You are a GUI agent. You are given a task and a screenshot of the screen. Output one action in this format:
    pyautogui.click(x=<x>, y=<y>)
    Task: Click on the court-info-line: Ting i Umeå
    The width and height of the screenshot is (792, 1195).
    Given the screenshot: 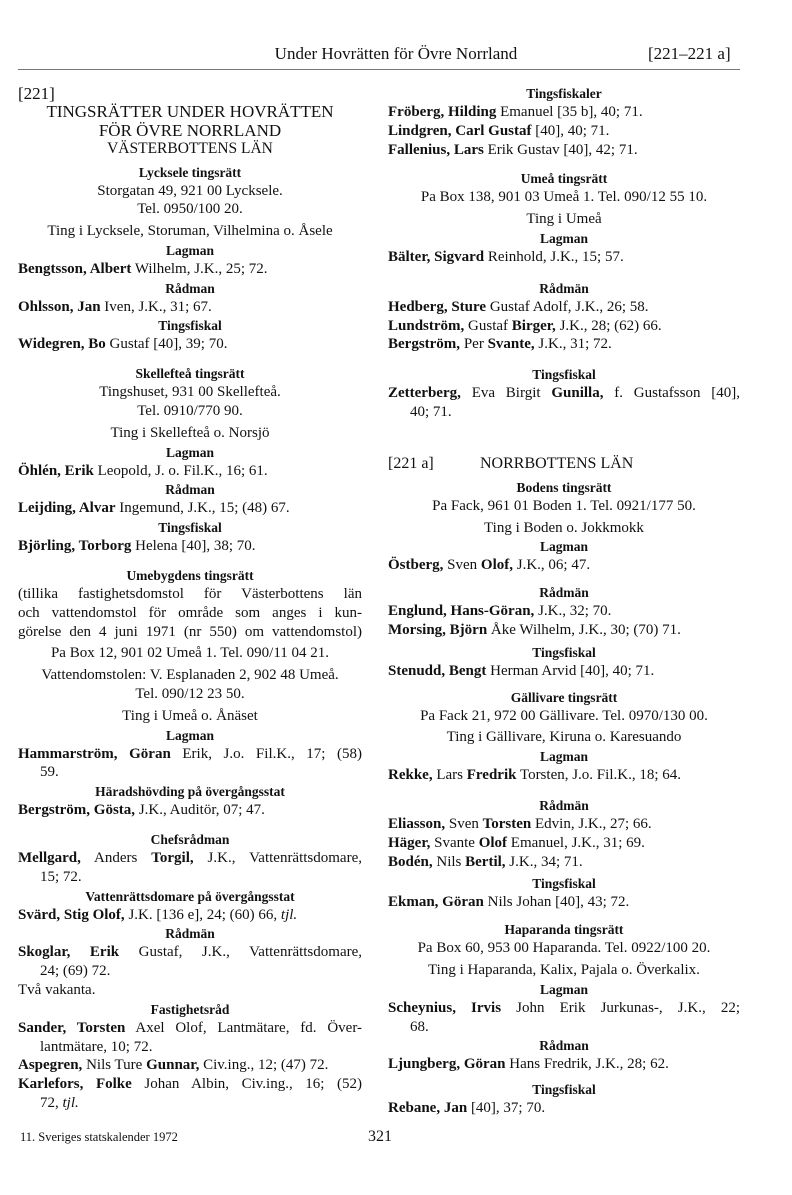 What is the action you would take?
    pyautogui.click(x=564, y=219)
    